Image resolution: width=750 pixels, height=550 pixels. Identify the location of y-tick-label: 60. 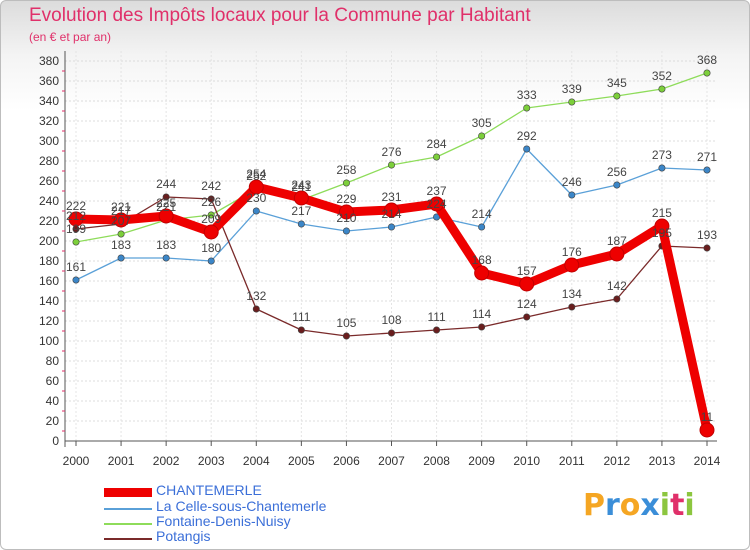
(53, 381).